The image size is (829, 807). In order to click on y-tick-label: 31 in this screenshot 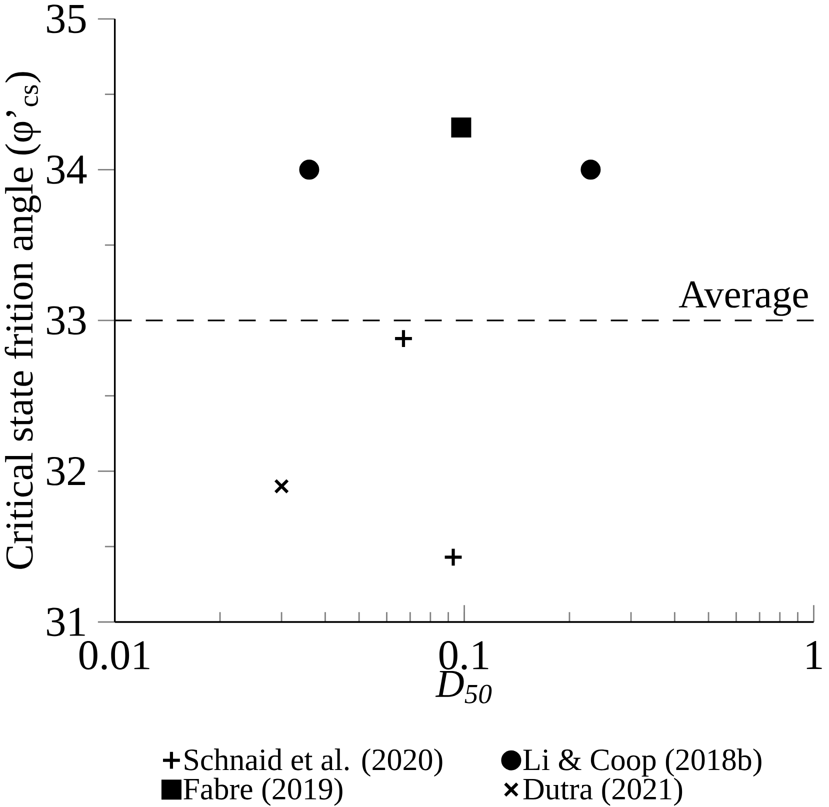, I will do `click(66, 622)`.